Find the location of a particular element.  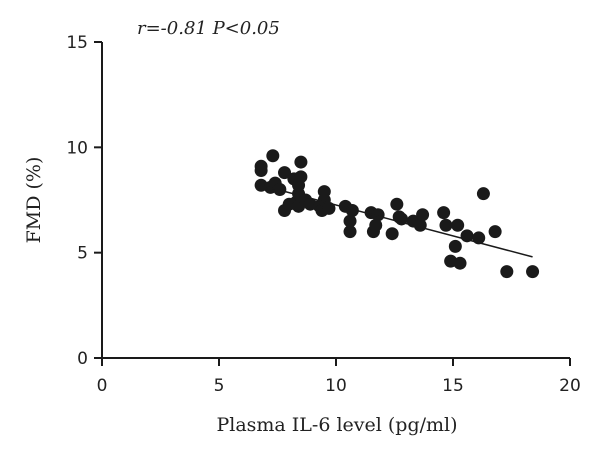

y-axis-title: FMD (%) is located at coordinates (34, 200).